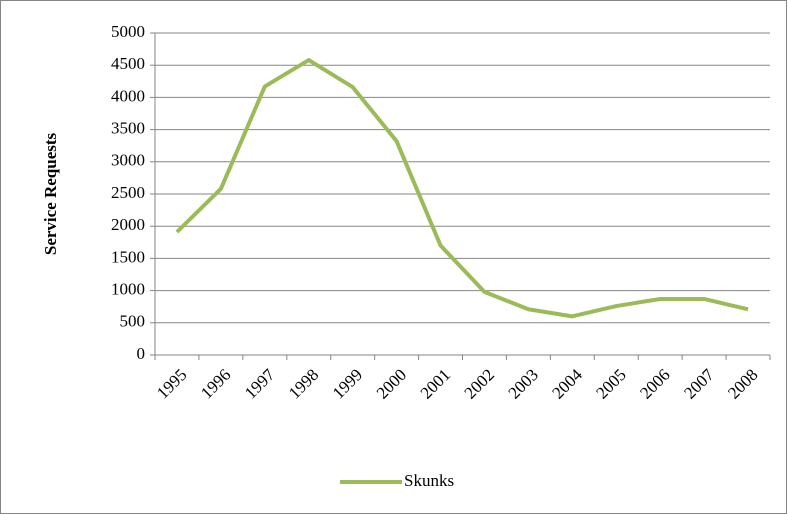 This screenshot has width=788, height=515. I want to click on y-tick-label: 3500, so click(128, 128).